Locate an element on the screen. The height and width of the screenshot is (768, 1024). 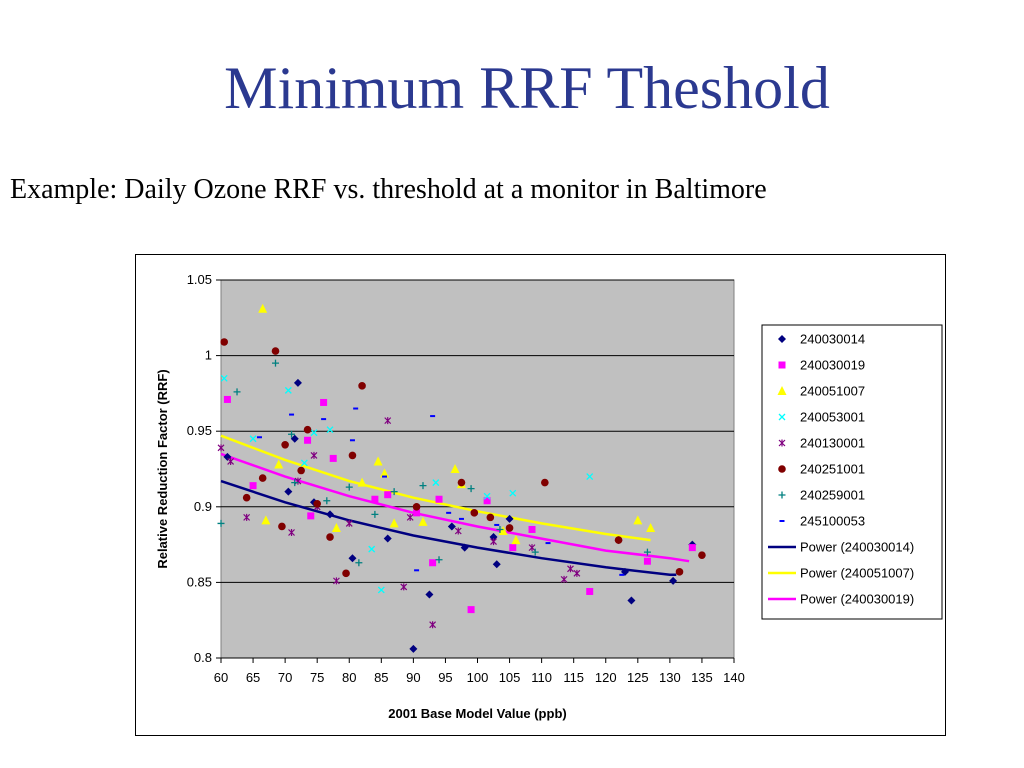
legend-item: Power (240030014) is located at coordinates (841, 547).